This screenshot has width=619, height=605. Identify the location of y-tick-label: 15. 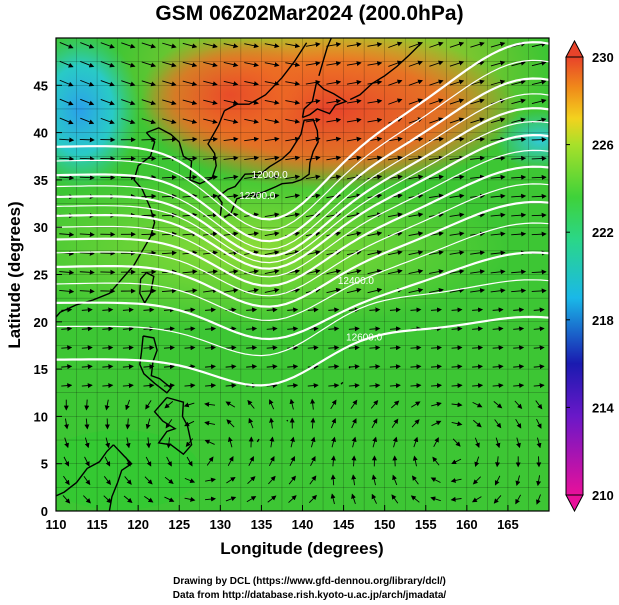
(41, 369).